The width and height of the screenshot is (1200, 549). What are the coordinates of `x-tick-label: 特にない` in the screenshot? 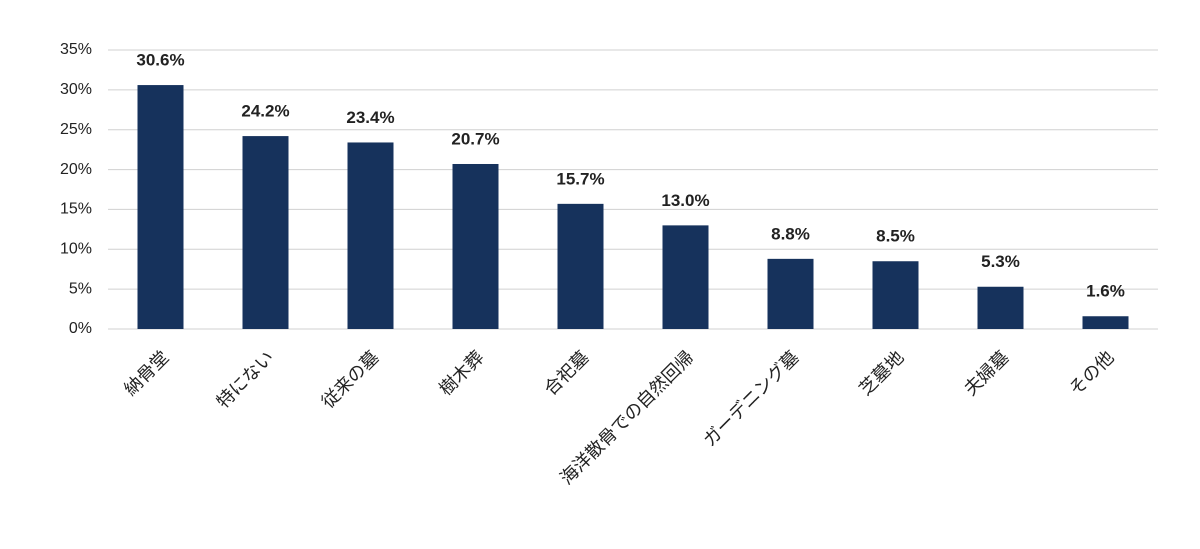 It's located at (245, 379).